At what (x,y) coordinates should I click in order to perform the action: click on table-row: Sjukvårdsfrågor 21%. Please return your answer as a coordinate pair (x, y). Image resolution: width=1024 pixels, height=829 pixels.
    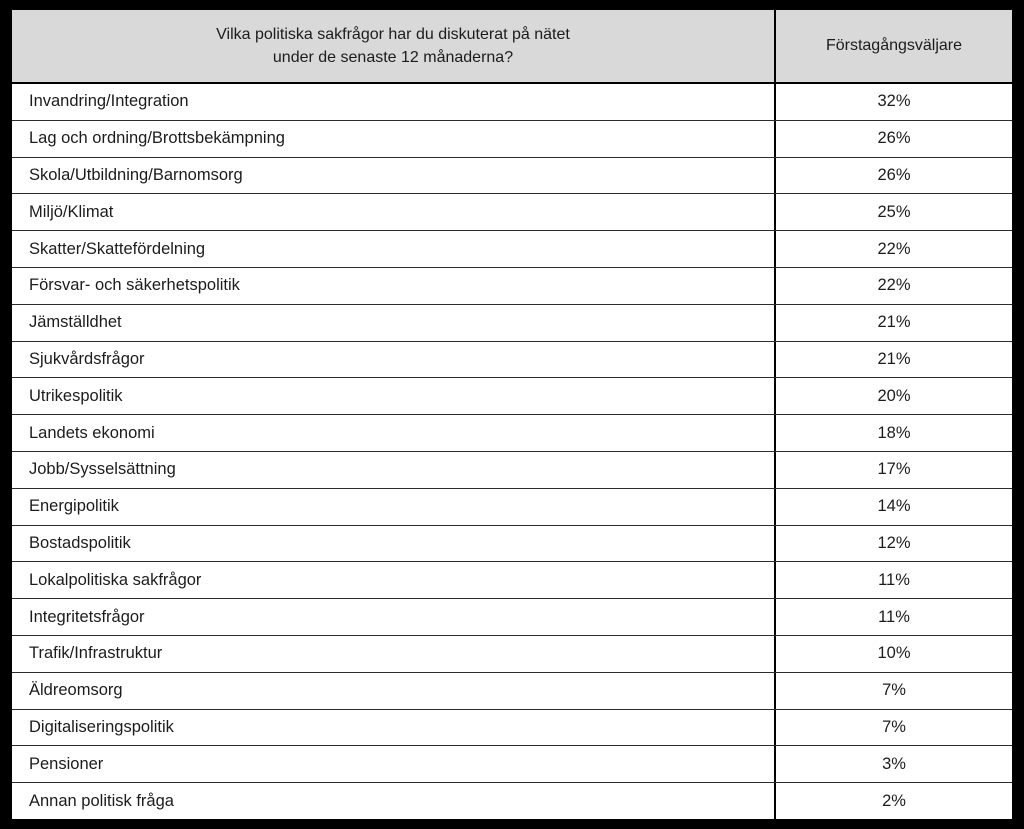
    Looking at the image, I should click on (512, 359).